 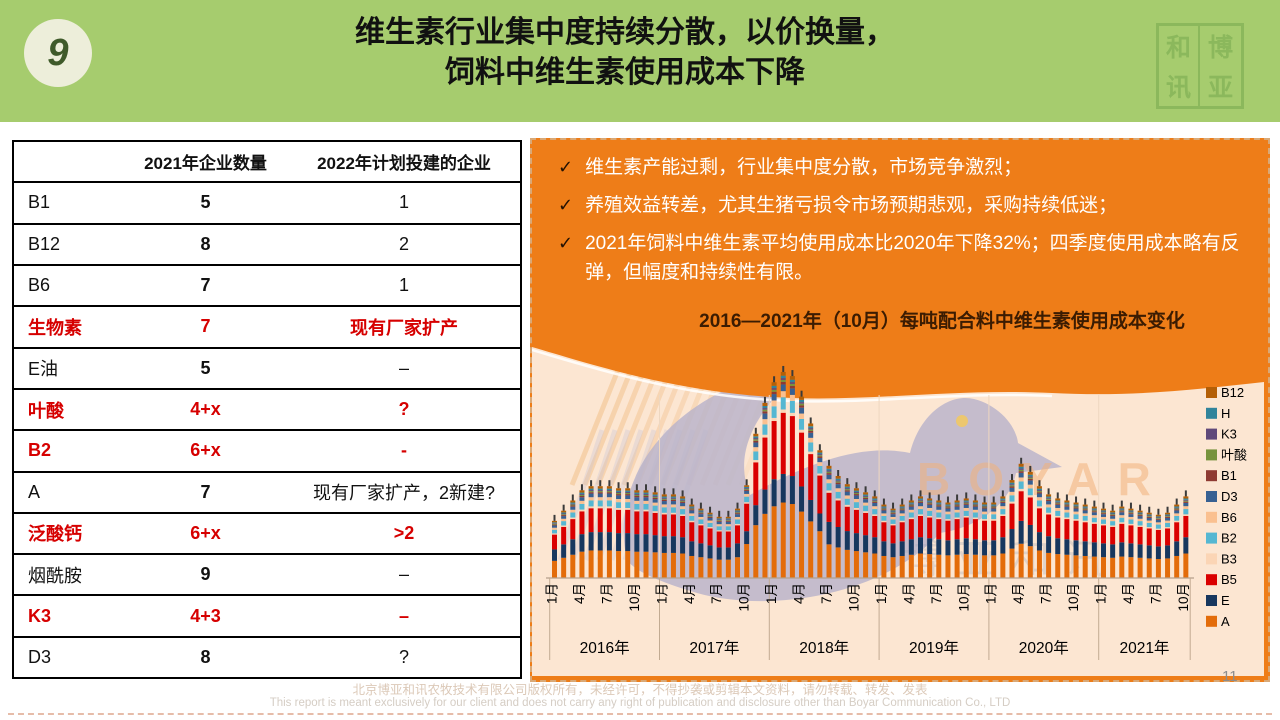 What do you see at coordinates (879, 486) in the screenshot?
I see `chart-gridlines` at bounding box center [879, 486].